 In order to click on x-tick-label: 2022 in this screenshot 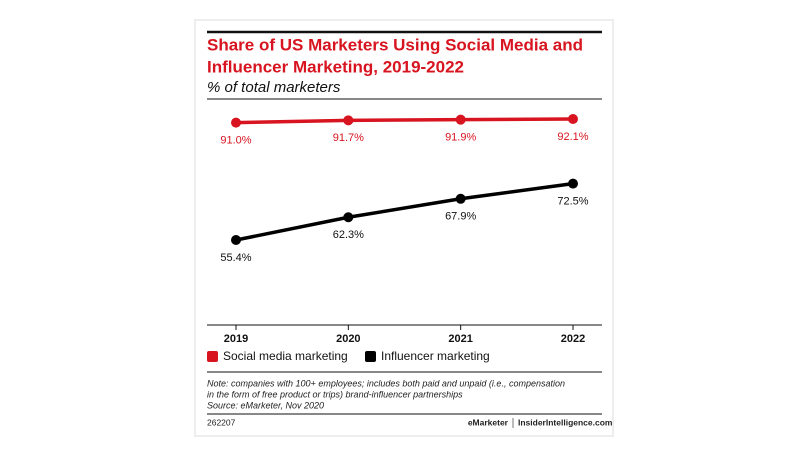, I will do `click(573, 339)`.